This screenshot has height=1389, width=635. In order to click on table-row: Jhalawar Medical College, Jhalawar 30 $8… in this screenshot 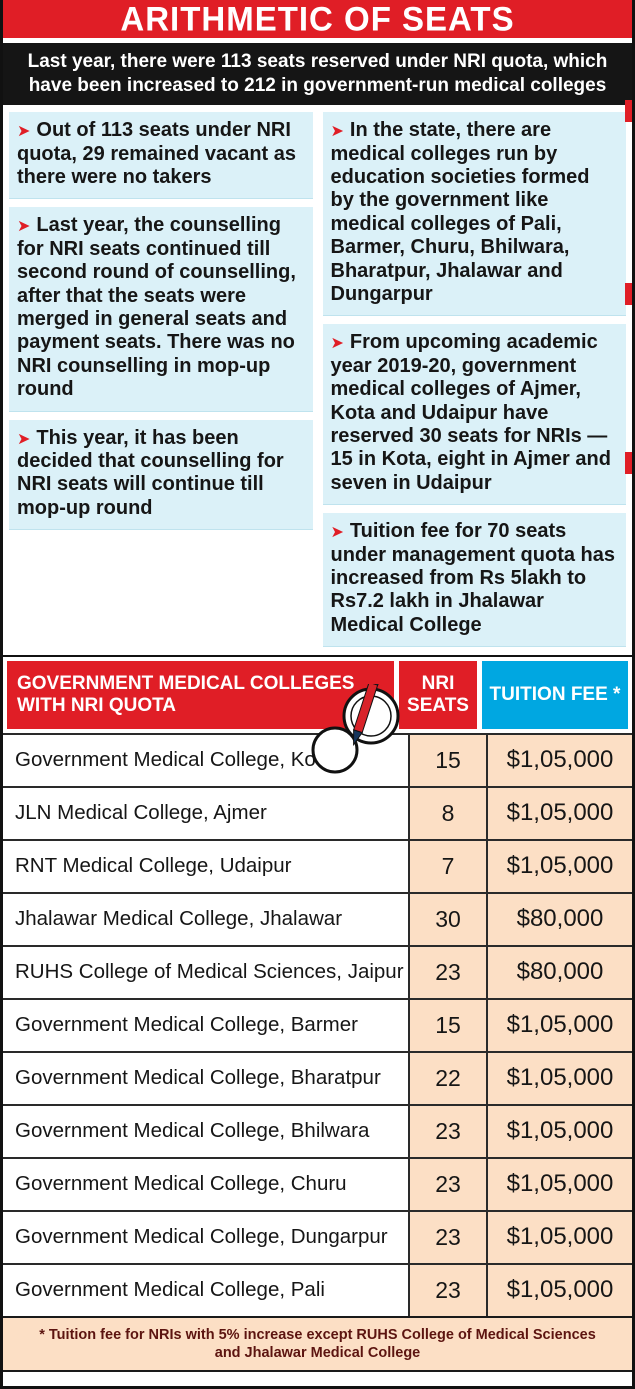, I will do `click(317, 918)`.